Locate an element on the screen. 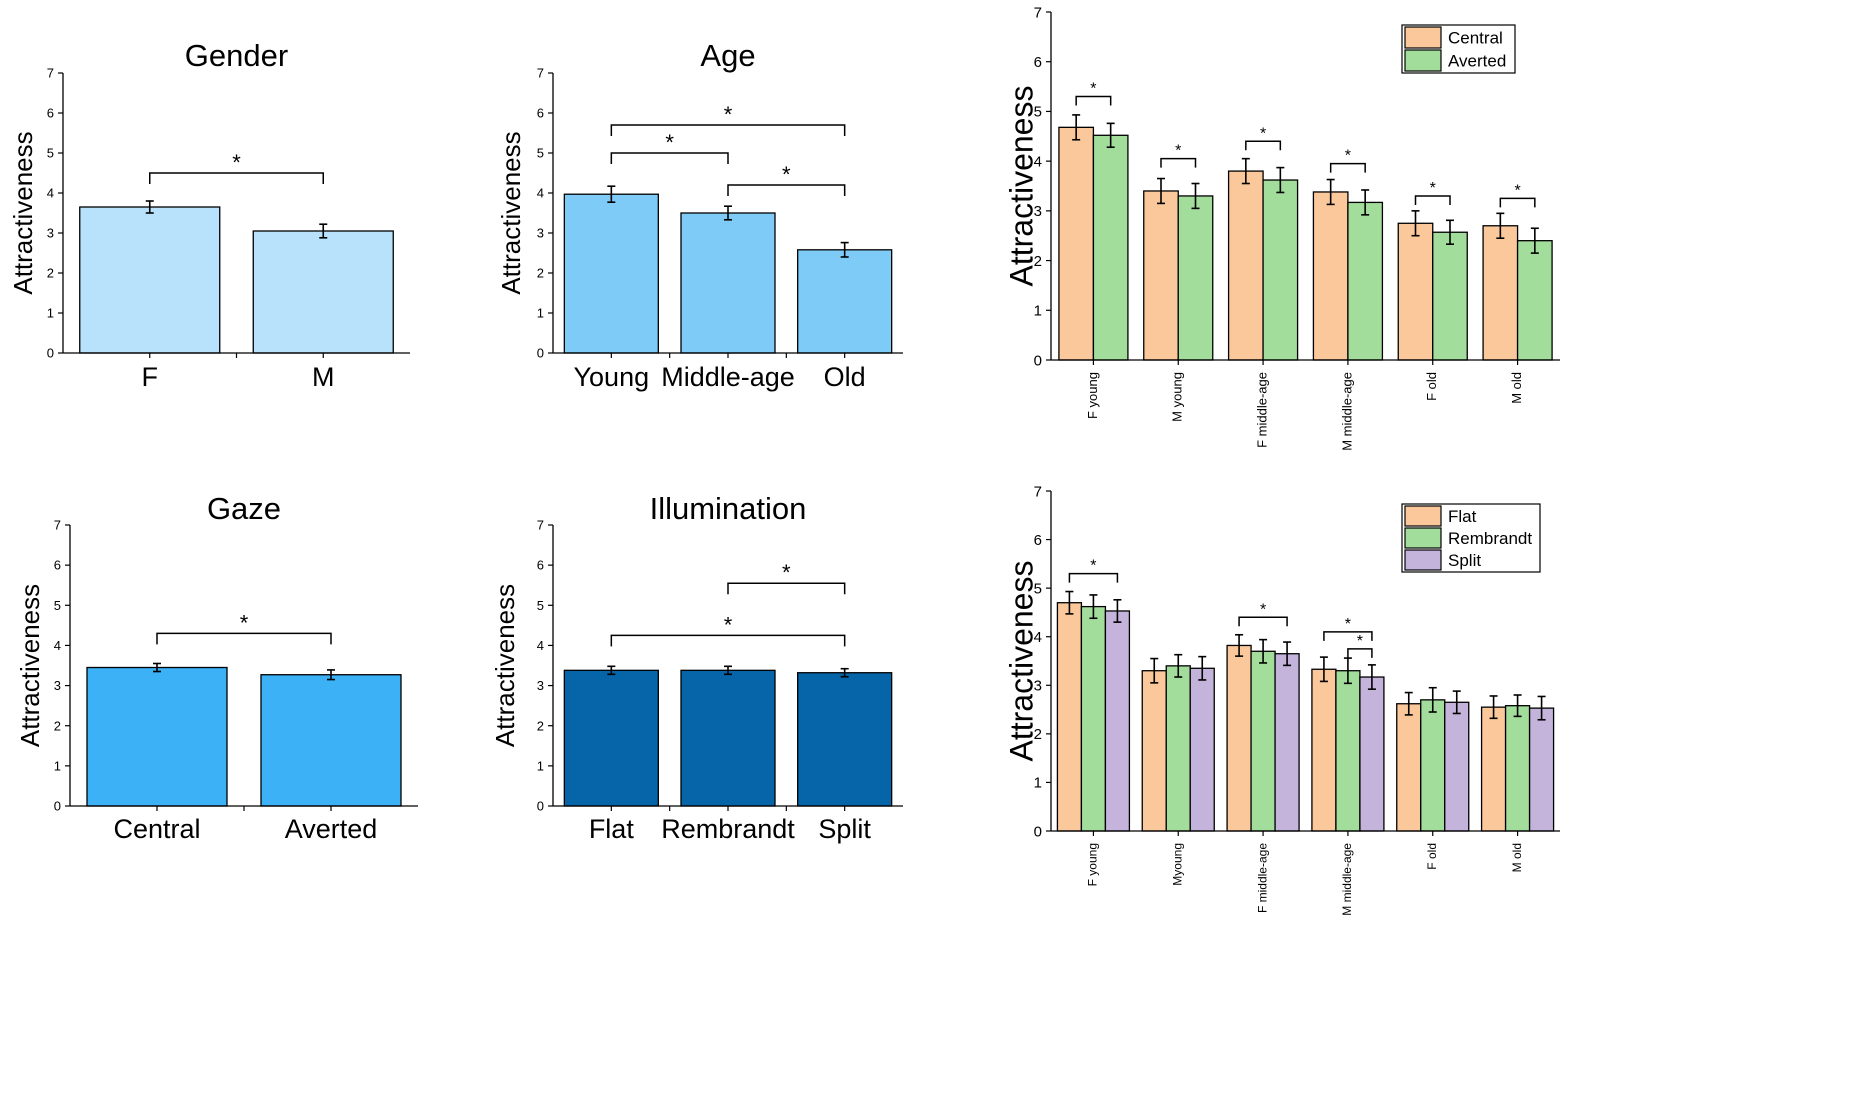 The image size is (1860, 1099). x-tick-label: F old is located at coordinates (1431, 386).